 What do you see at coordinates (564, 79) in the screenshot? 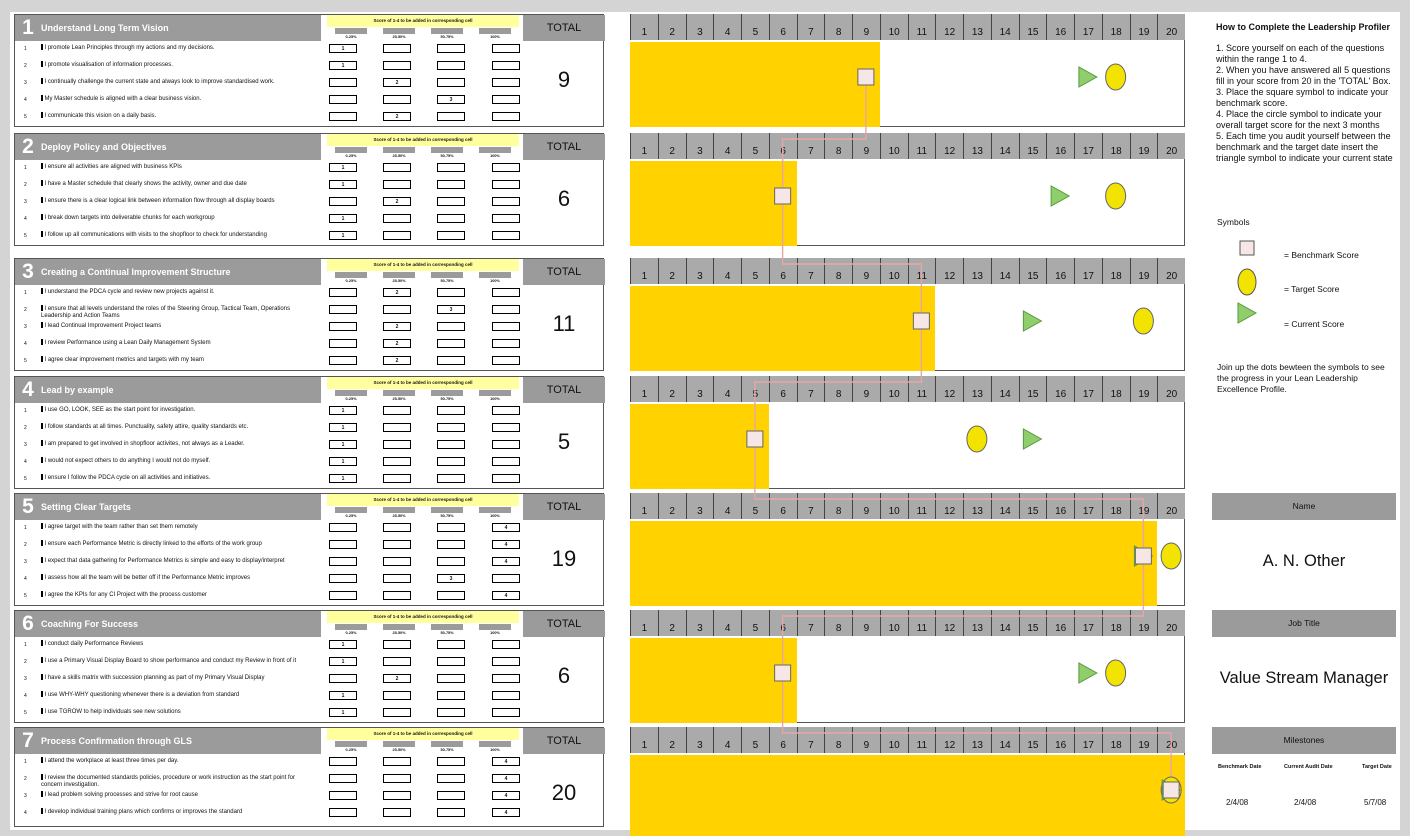
I see `total-value: 9` at bounding box center [564, 79].